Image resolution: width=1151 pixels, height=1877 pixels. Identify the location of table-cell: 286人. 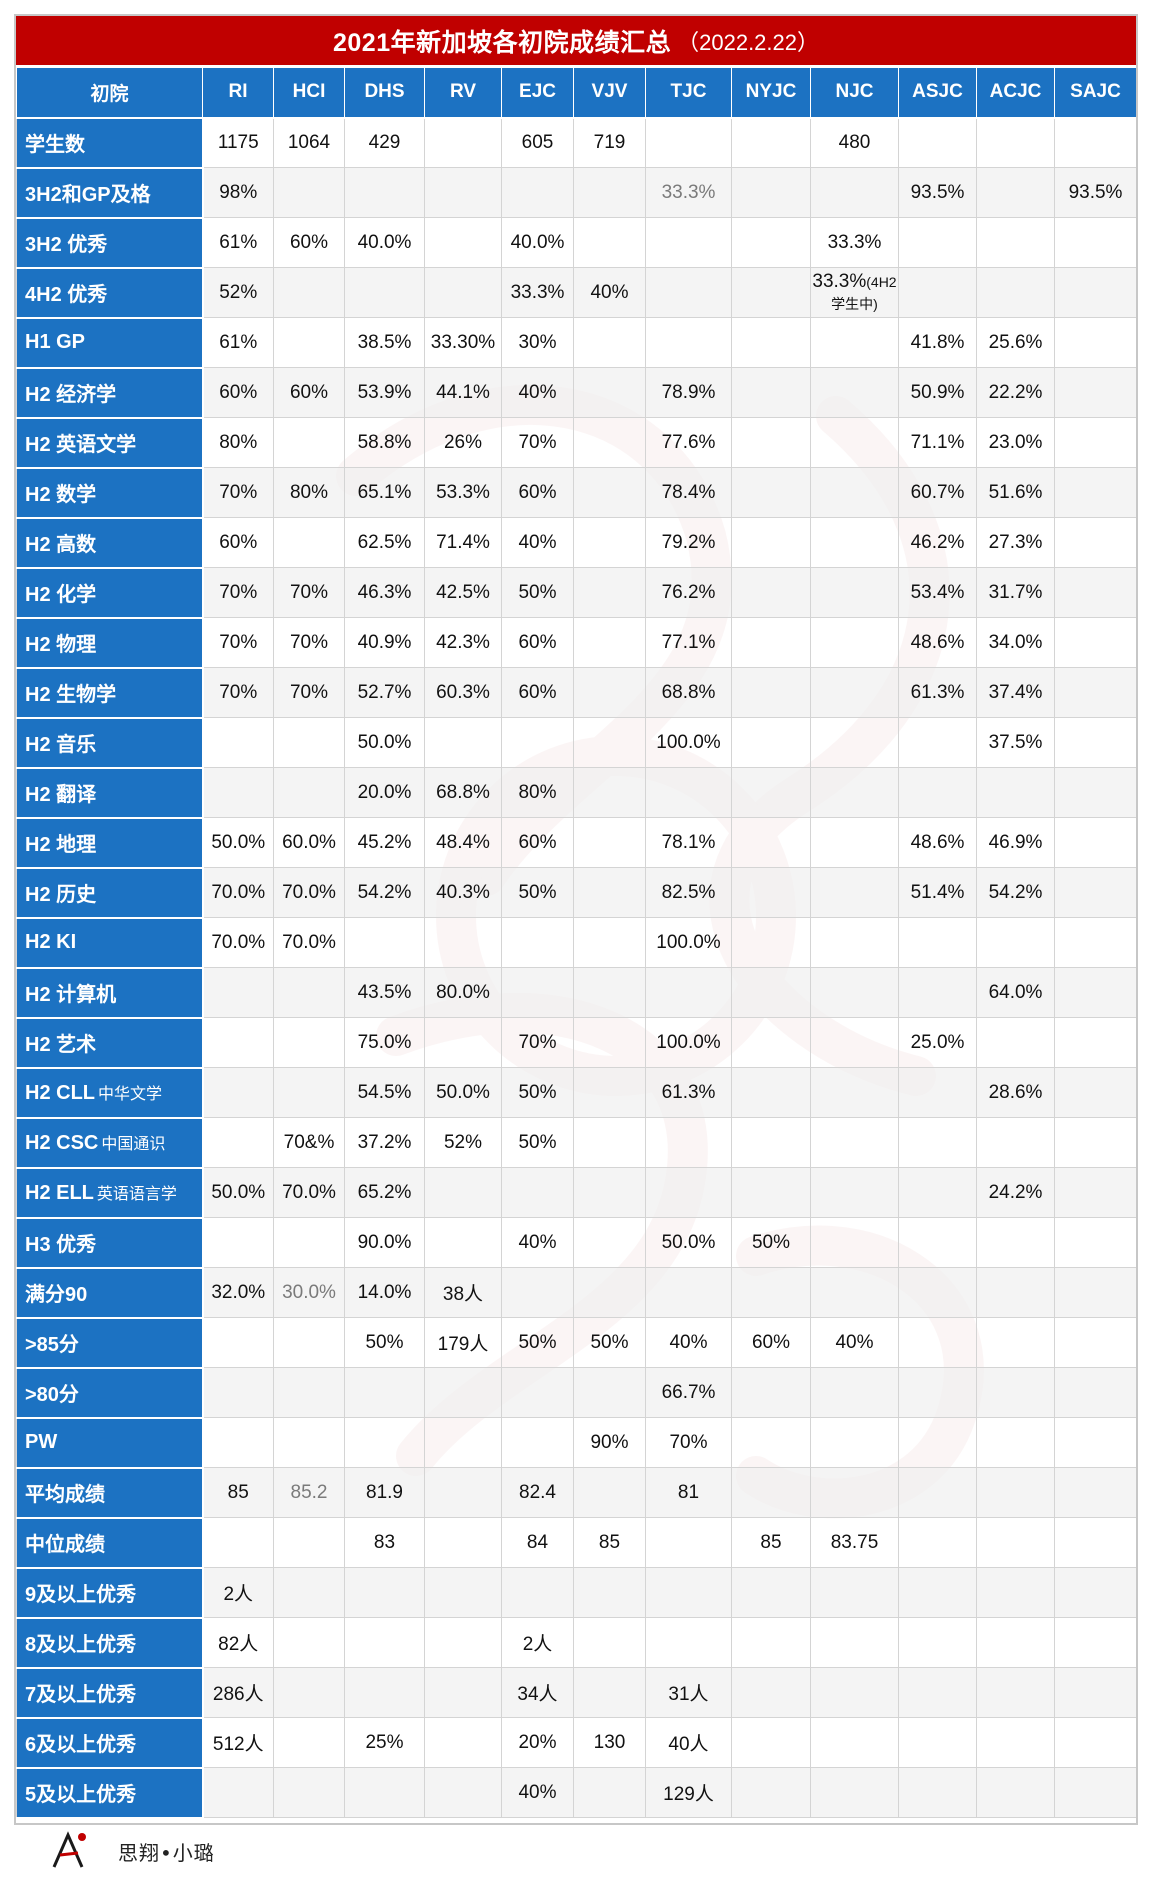
(238, 1692).